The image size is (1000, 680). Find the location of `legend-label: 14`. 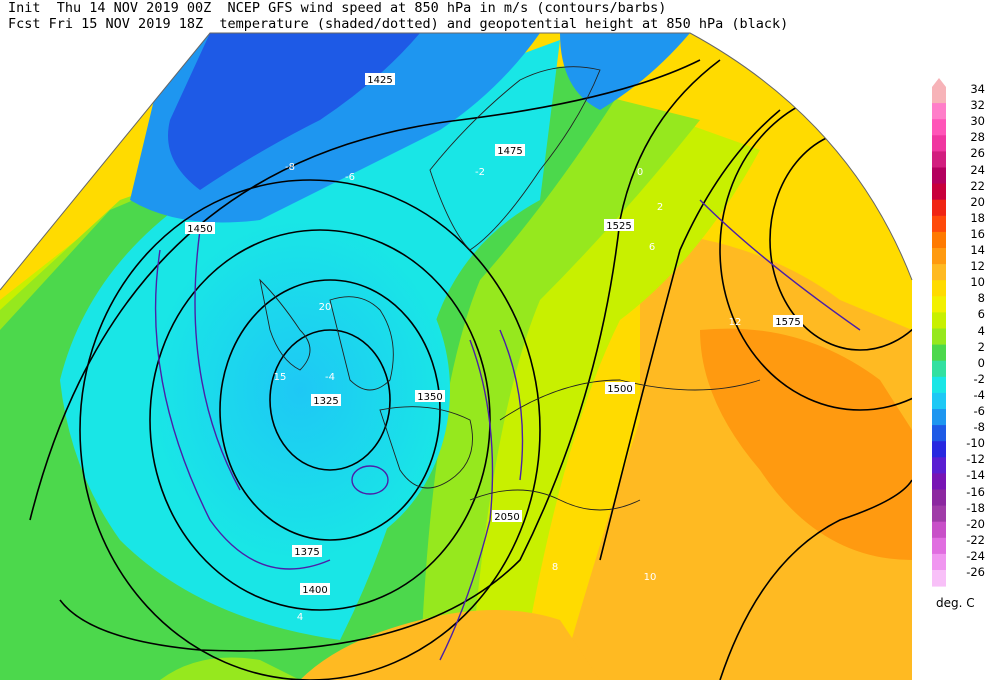

legend-label: 14 is located at coordinates (977, 250).